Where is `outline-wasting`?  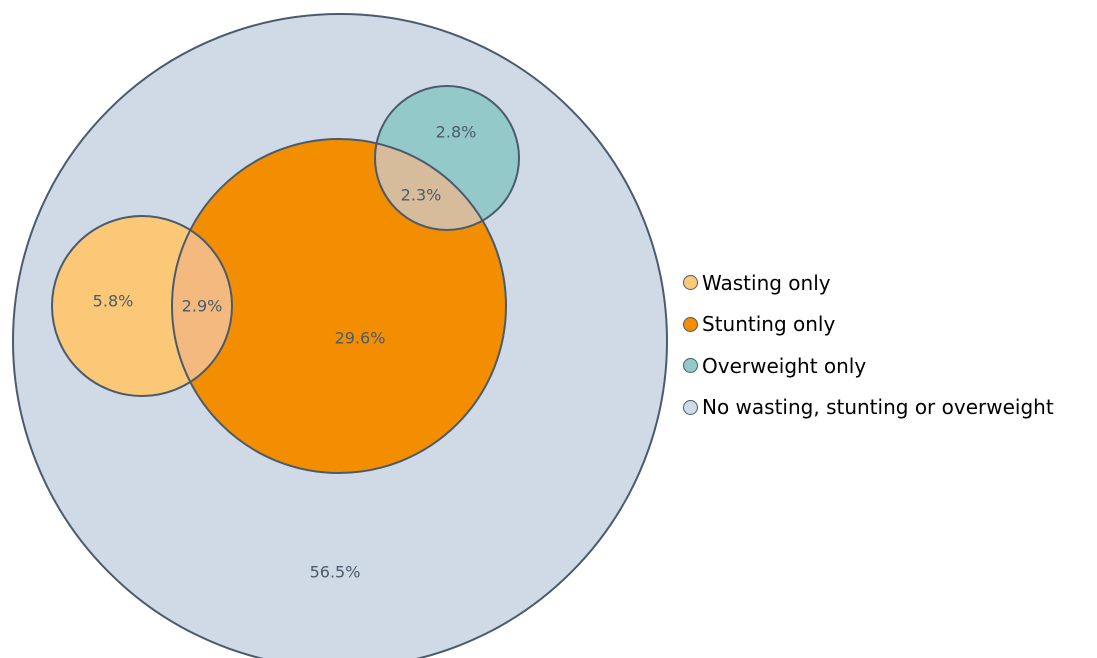 outline-wasting is located at coordinates (142, 306).